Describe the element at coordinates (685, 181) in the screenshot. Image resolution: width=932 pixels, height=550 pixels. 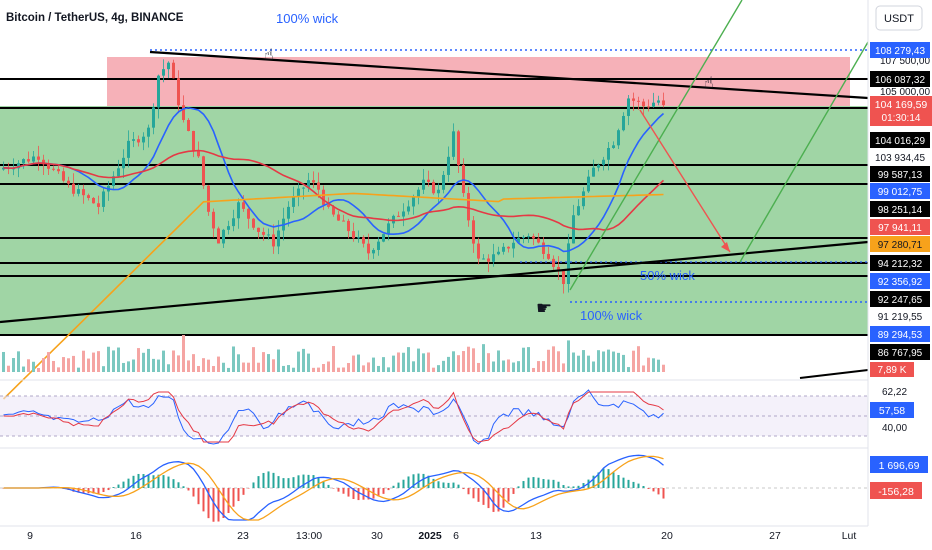
I see `projection-arrow` at that location.